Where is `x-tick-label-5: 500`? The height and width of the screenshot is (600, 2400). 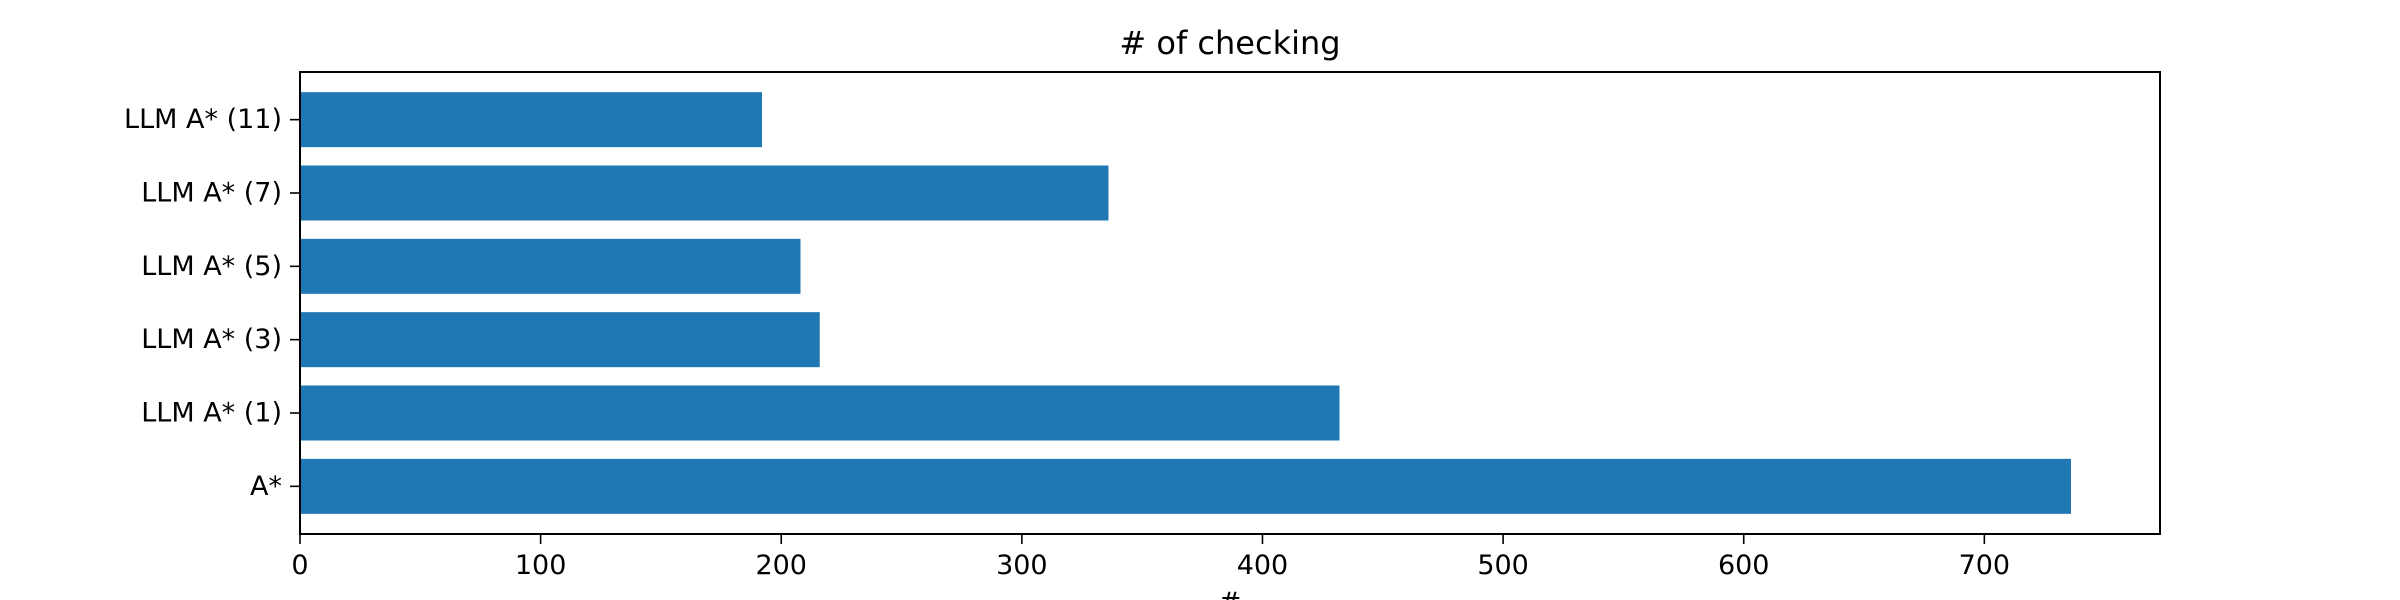 x-tick-label-5: 500 is located at coordinates (1503, 565).